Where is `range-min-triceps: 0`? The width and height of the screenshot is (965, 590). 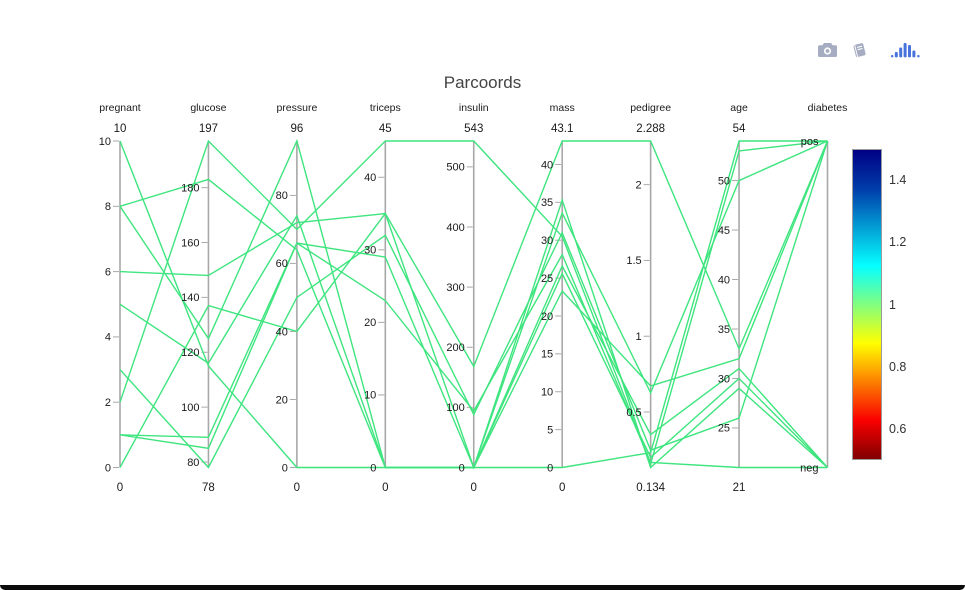
range-min-triceps: 0 is located at coordinates (385, 488).